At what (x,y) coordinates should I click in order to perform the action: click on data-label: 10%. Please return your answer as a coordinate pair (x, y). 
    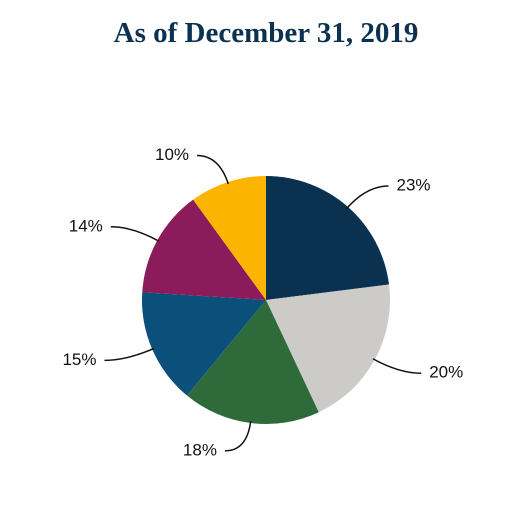
    Looking at the image, I should click on (172, 154).